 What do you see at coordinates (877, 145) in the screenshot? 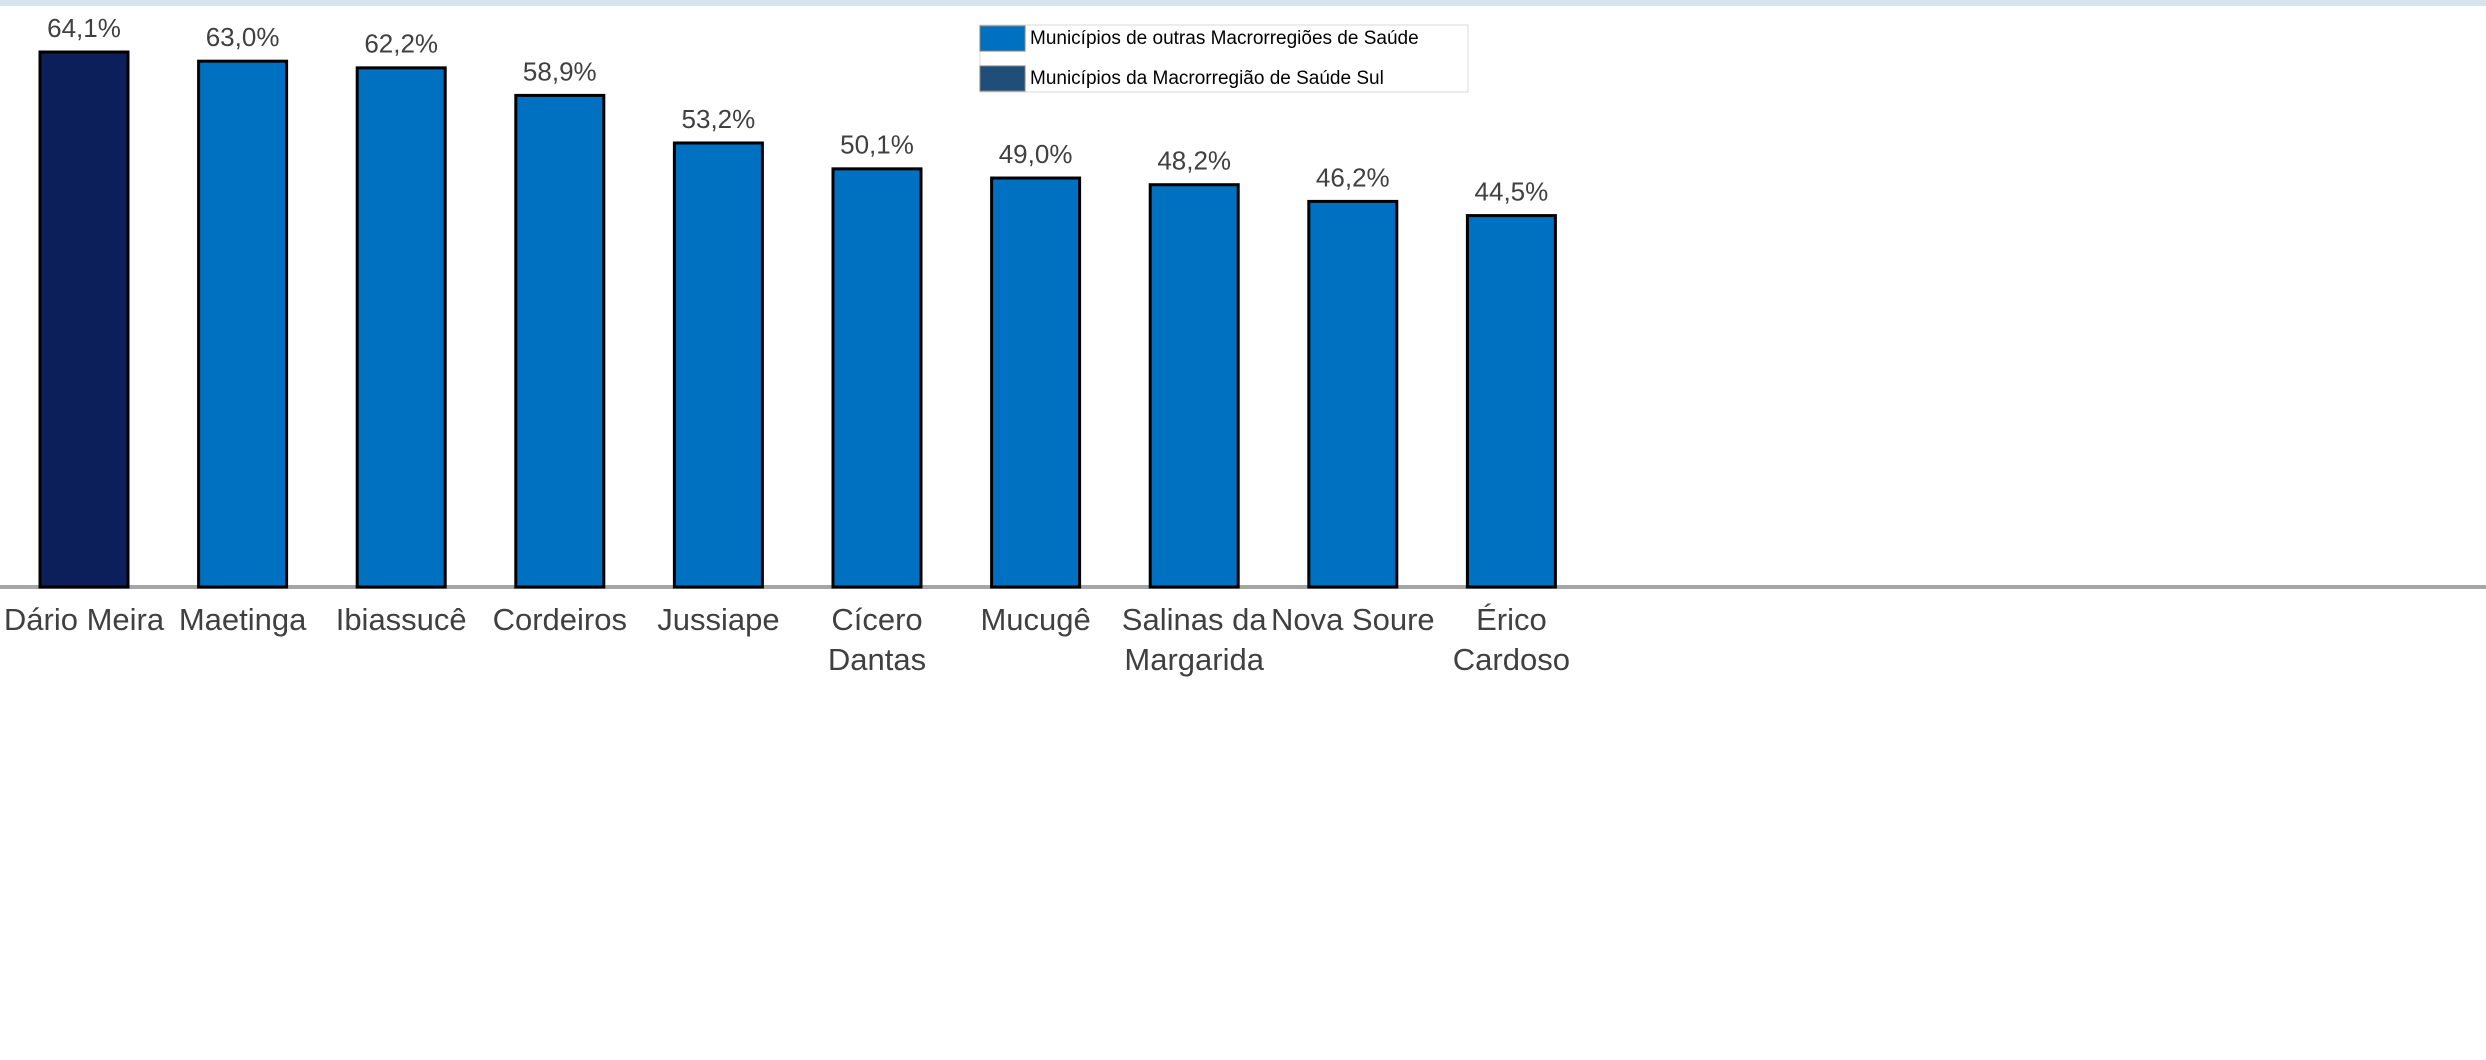
I see `value-label: 50,1%` at bounding box center [877, 145].